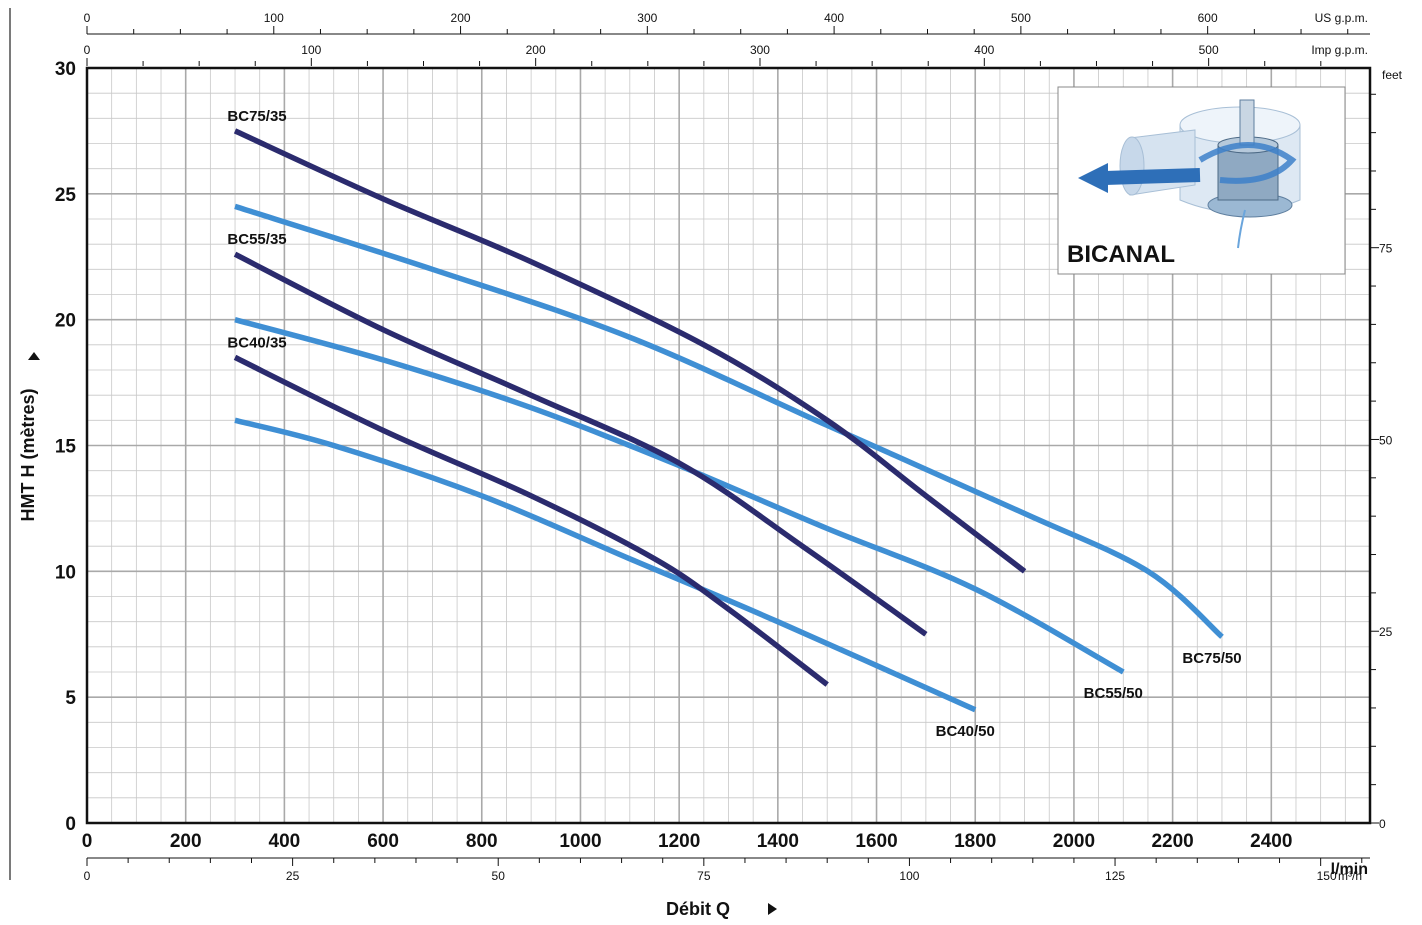 The image size is (1422, 925). Describe the element at coordinates (834, 18) in the screenshot. I see `top-us-tick-label: 400` at that location.